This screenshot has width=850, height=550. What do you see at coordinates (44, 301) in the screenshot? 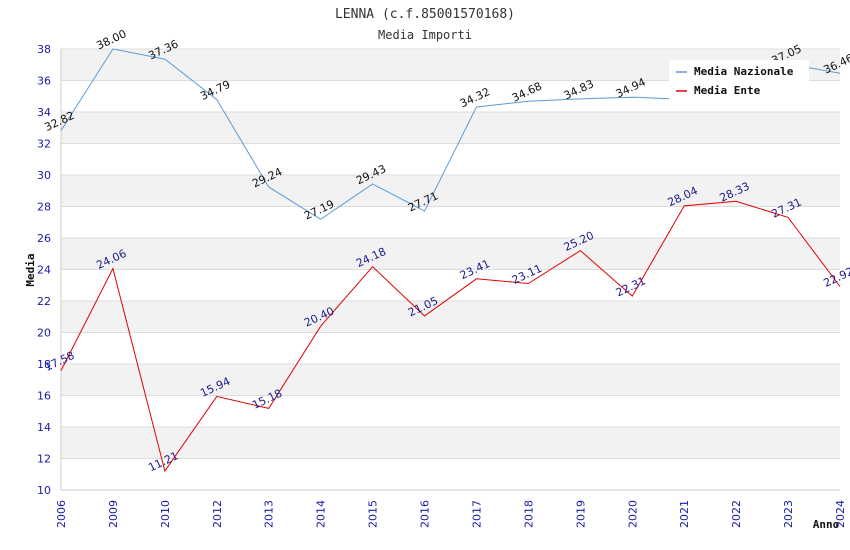
I see `y-tick-label: 22` at bounding box center [44, 301].